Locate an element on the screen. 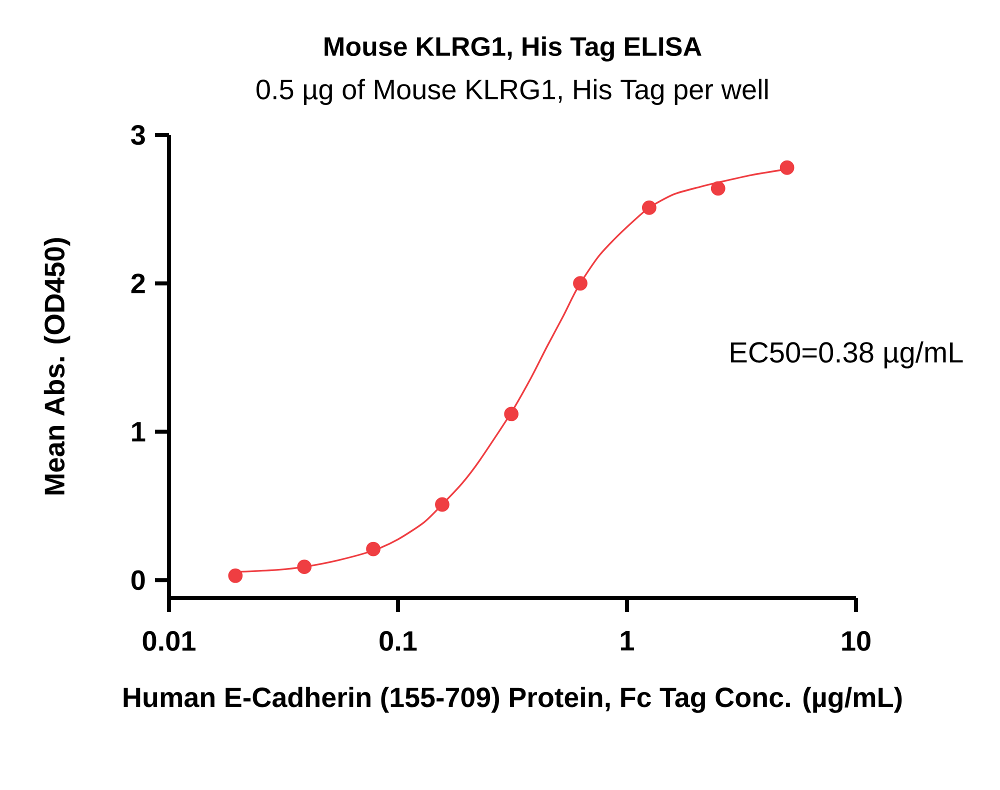  y-tick-label: 0 is located at coordinates (138, 580).